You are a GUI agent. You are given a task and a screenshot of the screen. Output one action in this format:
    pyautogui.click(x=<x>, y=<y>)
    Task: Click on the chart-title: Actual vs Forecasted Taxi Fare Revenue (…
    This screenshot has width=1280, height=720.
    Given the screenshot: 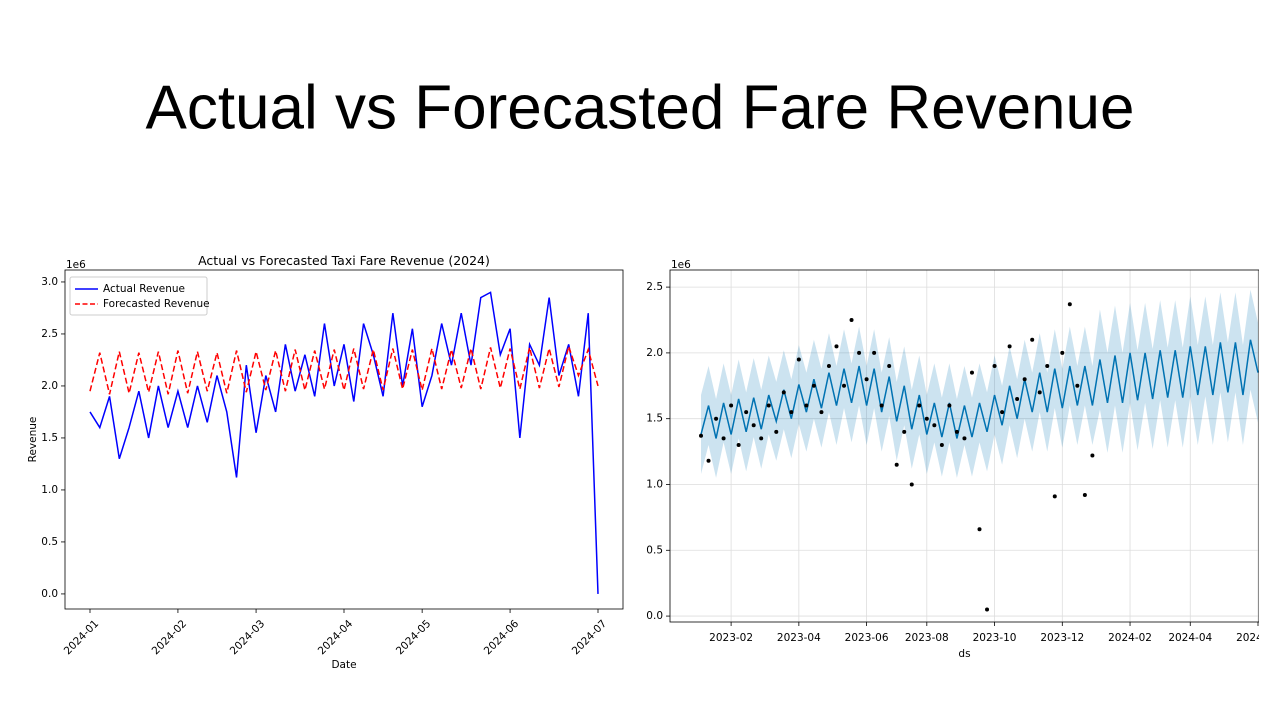 What is the action you would take?
    pyautogui.click(x=344, y=260)
    